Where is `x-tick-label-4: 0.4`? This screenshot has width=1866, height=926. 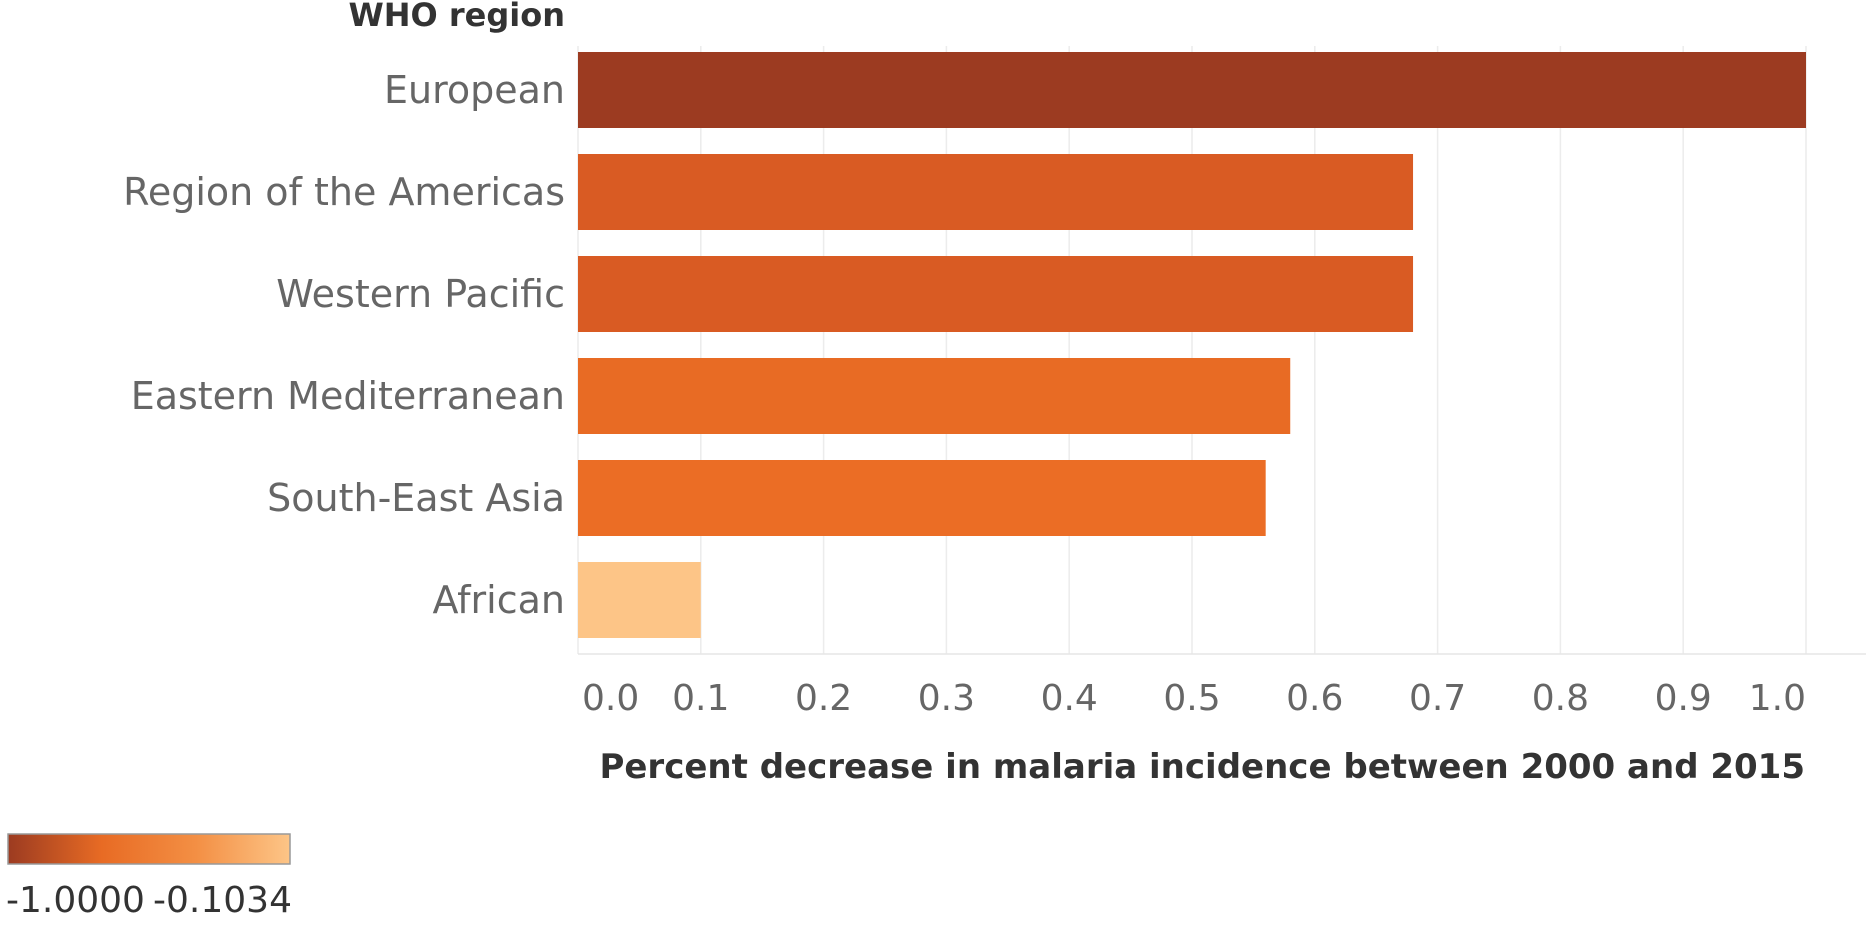 x-tick-label-4: 0.4 is located at coordinates (1069, 698).